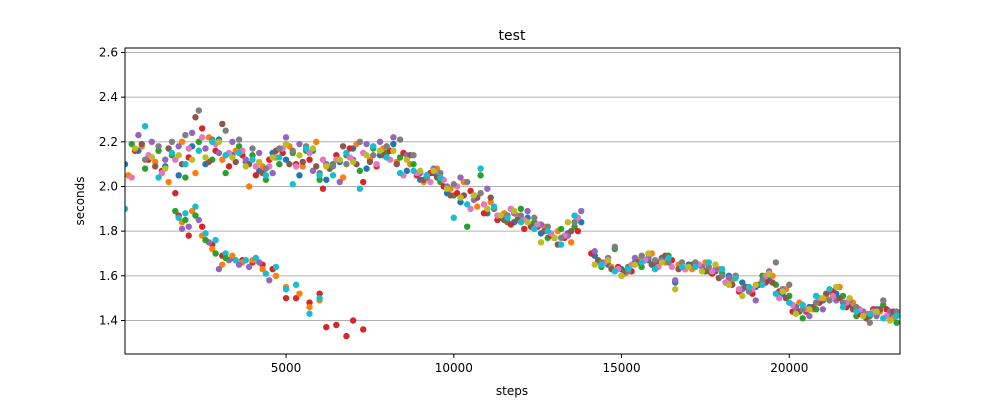 The image size is (1000, 400). I want to click on x-axis-label: steps, so click(512, 391).